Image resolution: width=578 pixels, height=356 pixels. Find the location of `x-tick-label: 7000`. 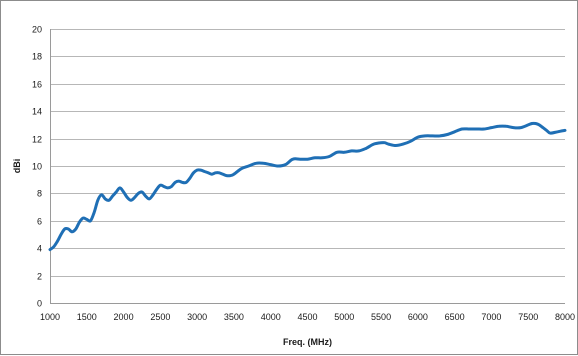

x-tick-label: 7000 is located at coordinates (491, 317).